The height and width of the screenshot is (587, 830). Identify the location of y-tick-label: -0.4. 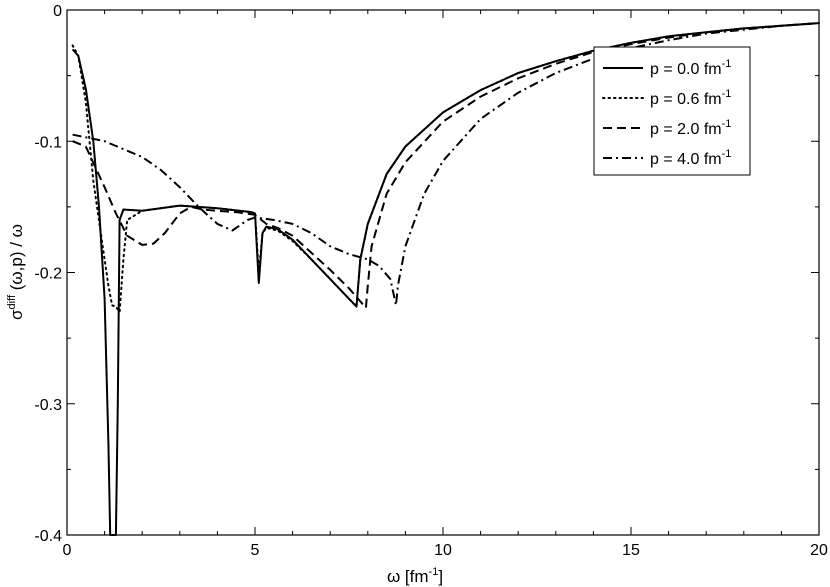
(48, 536).